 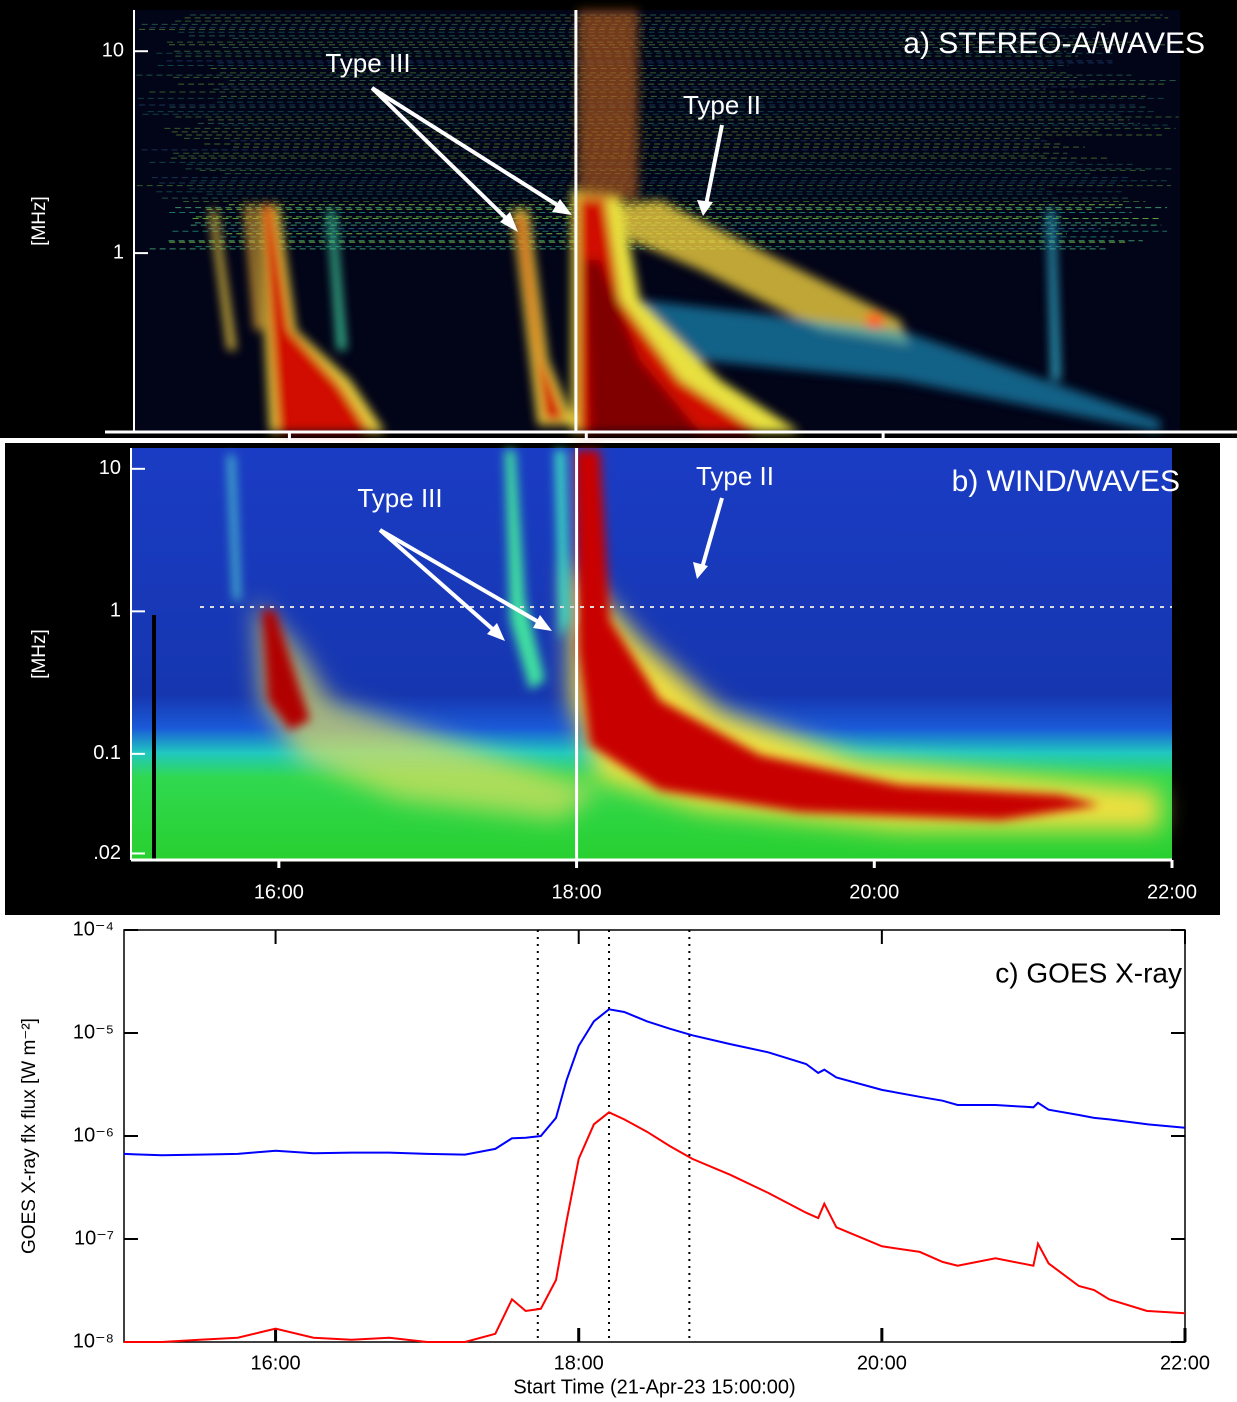 What do you see at coordinates (1054, 43) in the screenshot?
I see `panel-title: a) STEREO-A/WAVES` at bounding box center [1054, 43].